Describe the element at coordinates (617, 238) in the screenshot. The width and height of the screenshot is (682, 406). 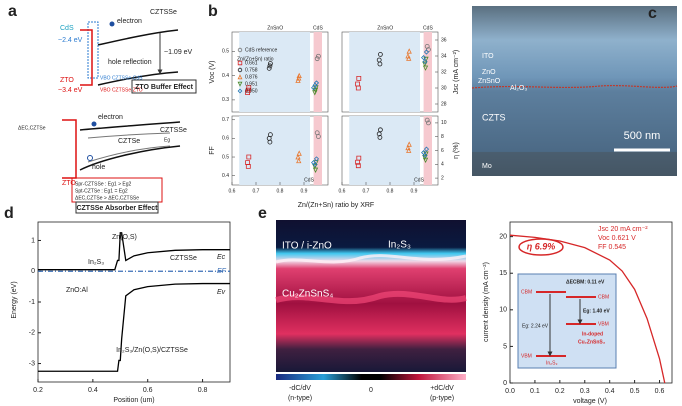
I see `stat: Voc 0.621 V` at that location.